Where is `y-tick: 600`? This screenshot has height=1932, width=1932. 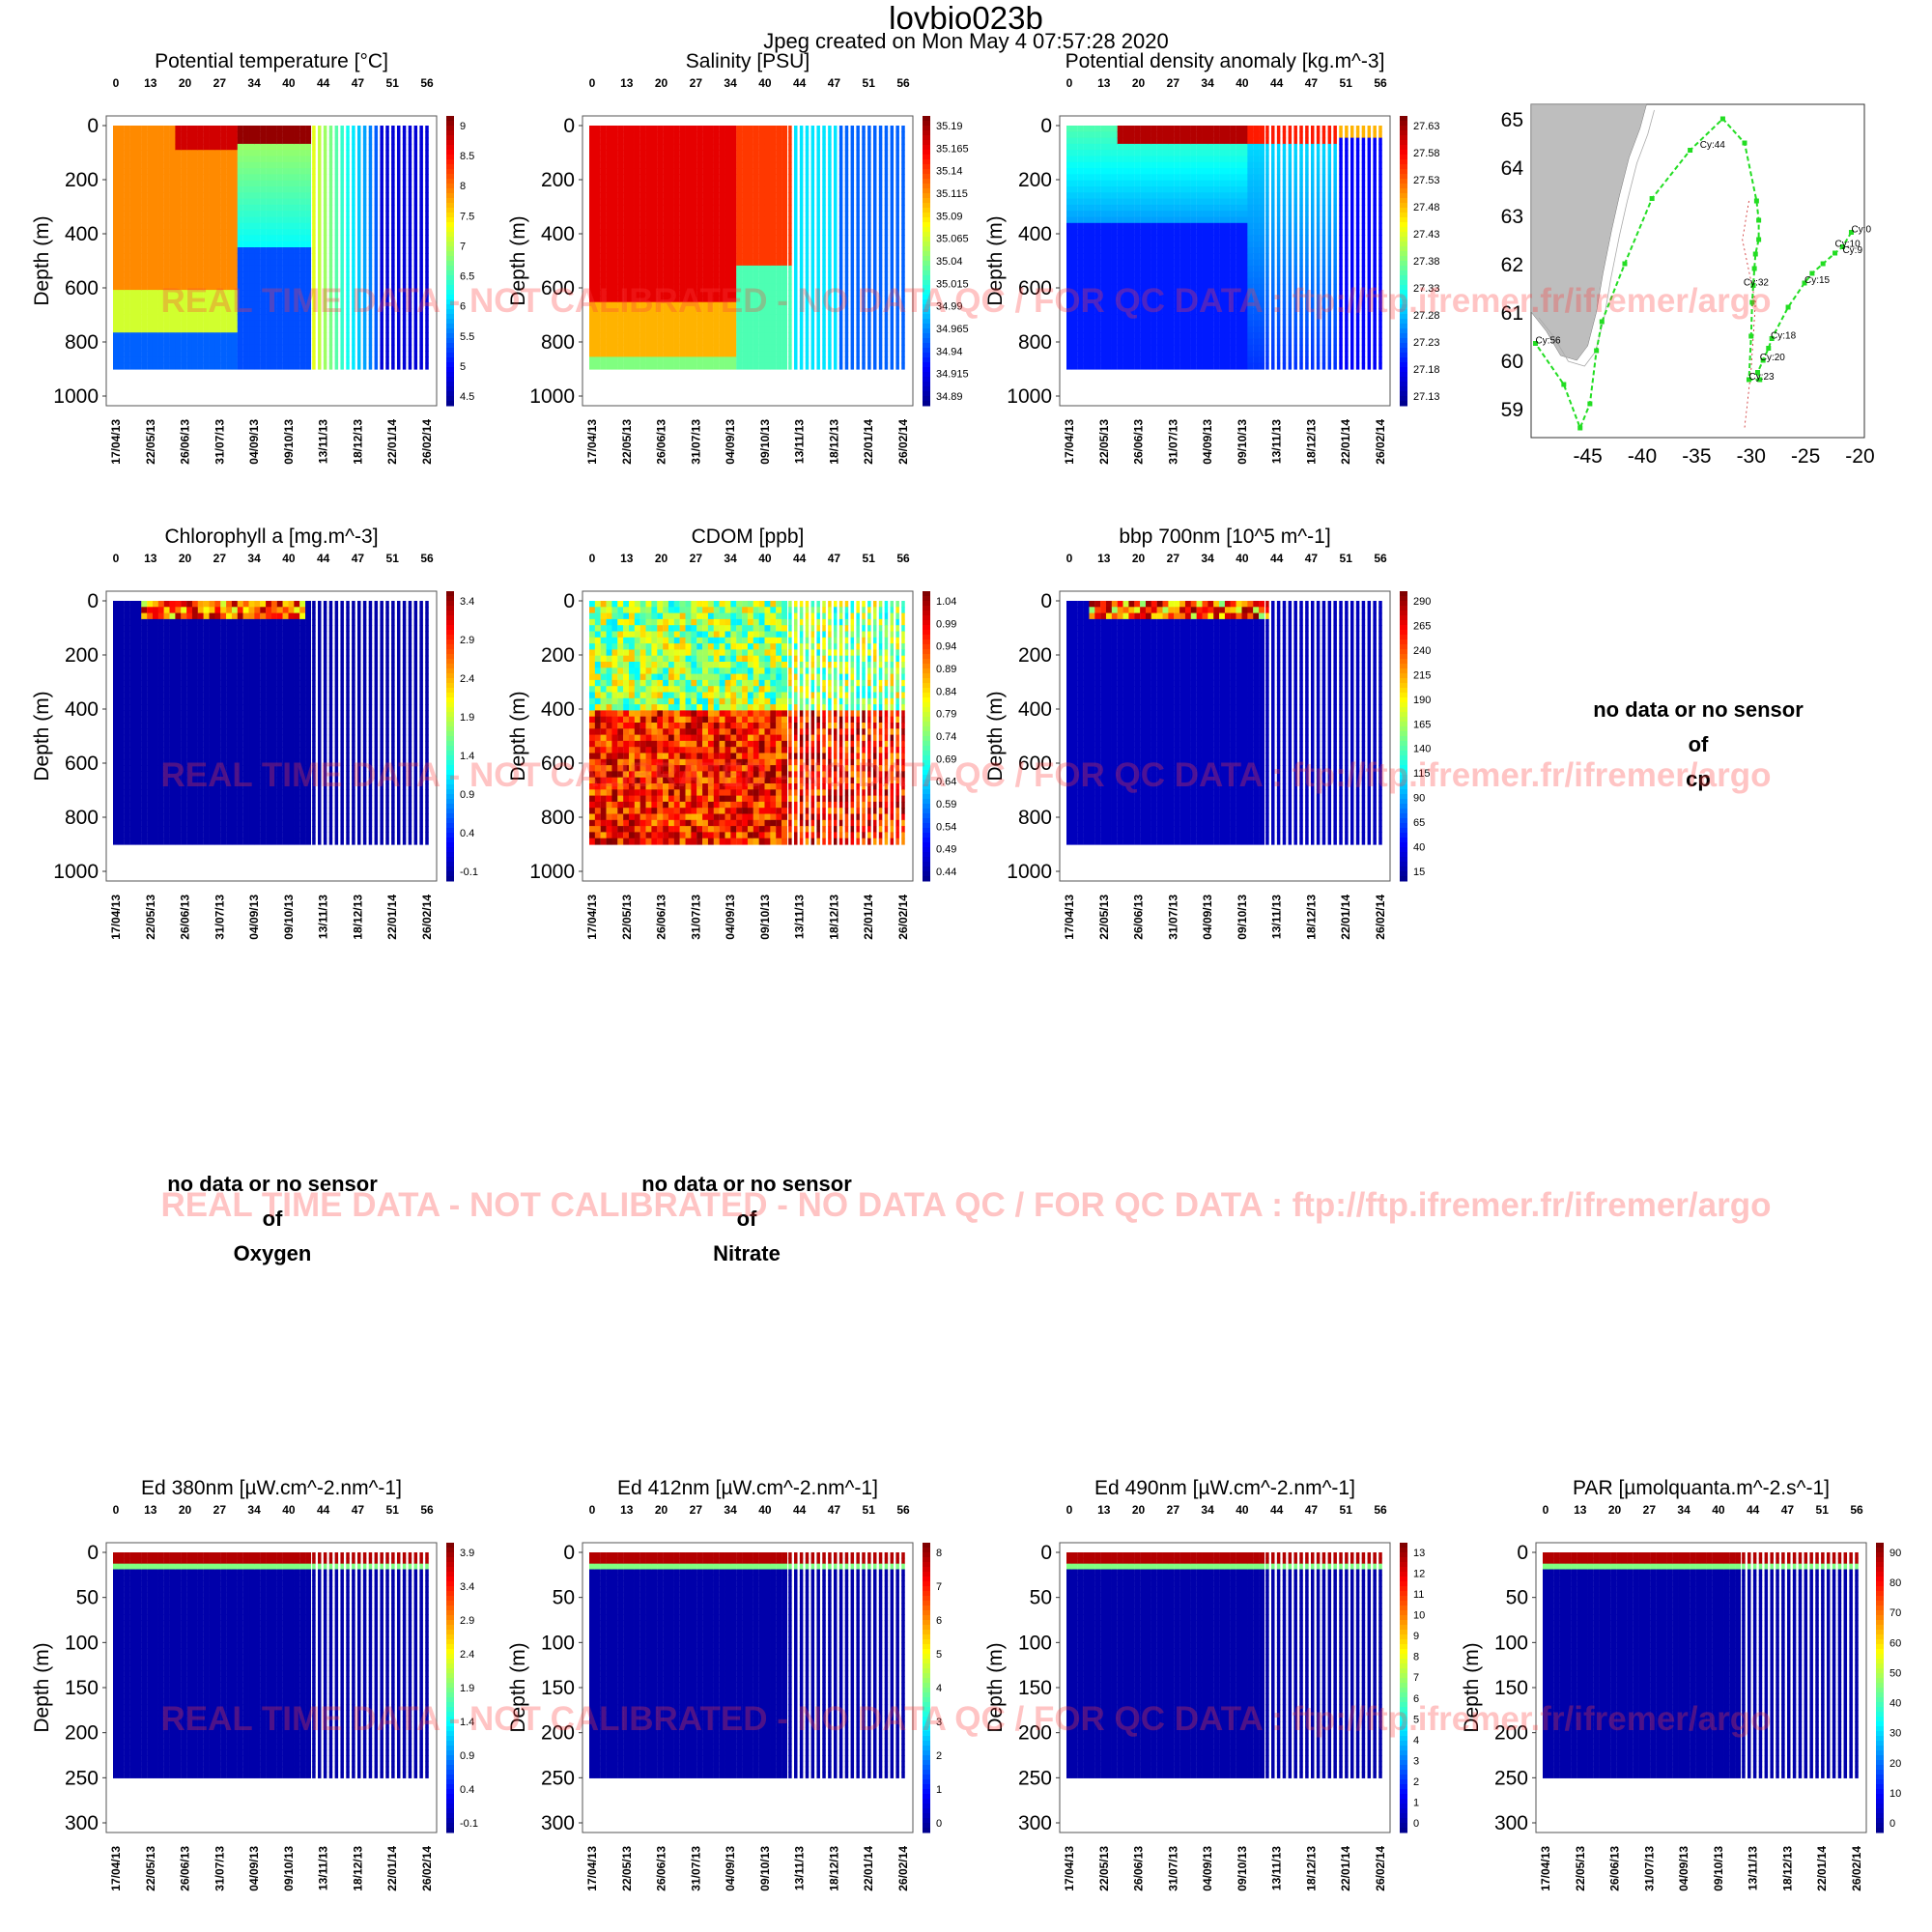 y-tick: 600 is located at coordinates (558, 288).